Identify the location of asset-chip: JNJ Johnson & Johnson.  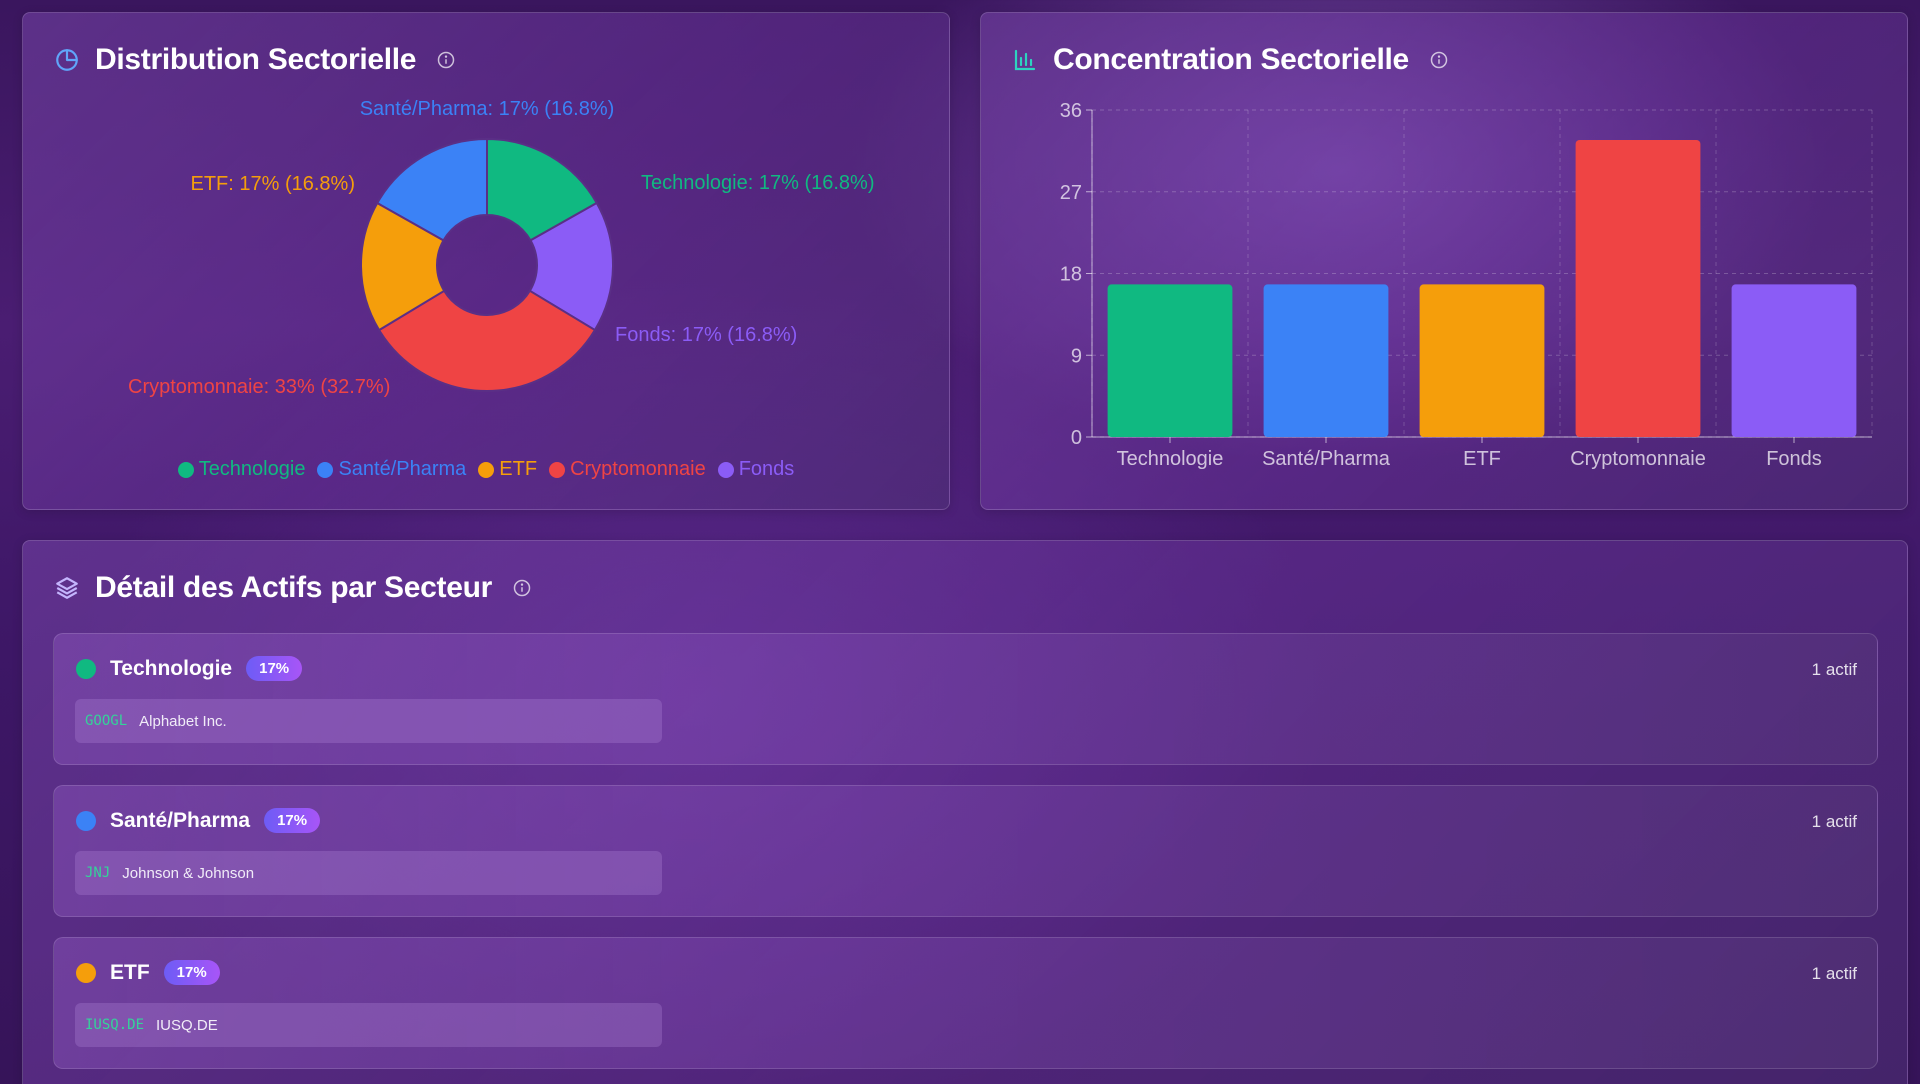
(368, 873).